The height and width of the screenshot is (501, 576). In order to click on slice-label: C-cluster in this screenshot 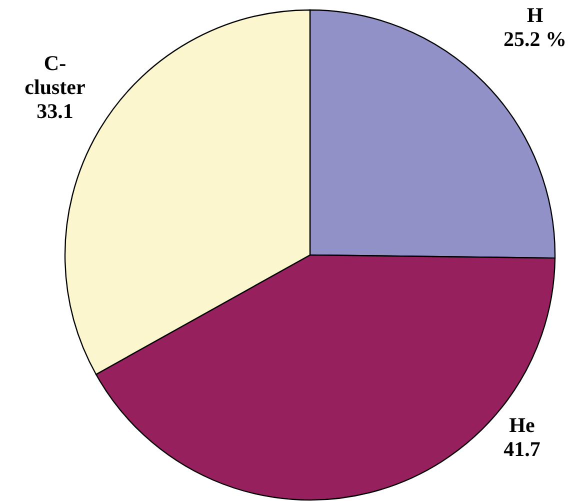, I will do `click(55, 75)`.